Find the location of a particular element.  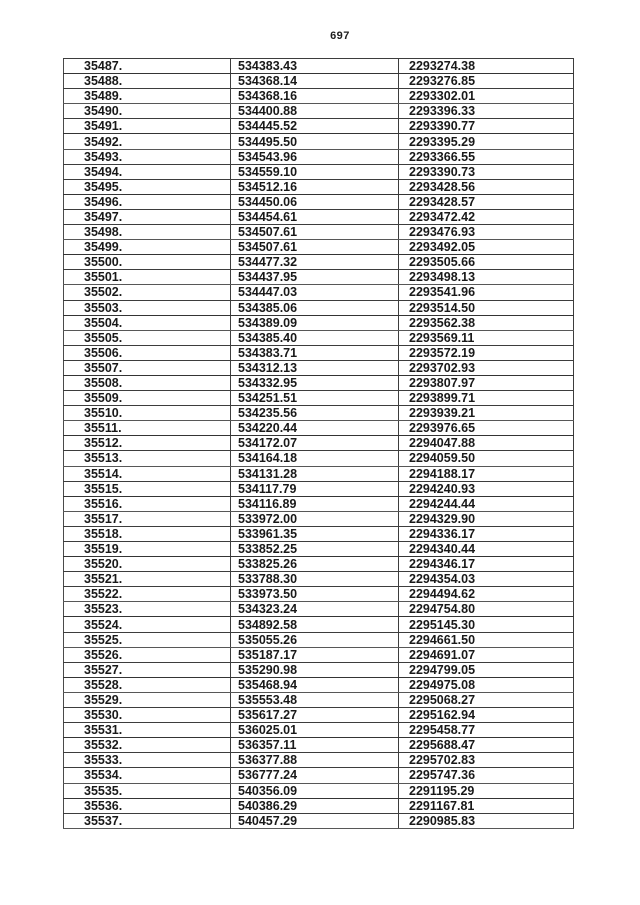

table-cell-northing: 2293514.50 is located at coordinates (486, 307).